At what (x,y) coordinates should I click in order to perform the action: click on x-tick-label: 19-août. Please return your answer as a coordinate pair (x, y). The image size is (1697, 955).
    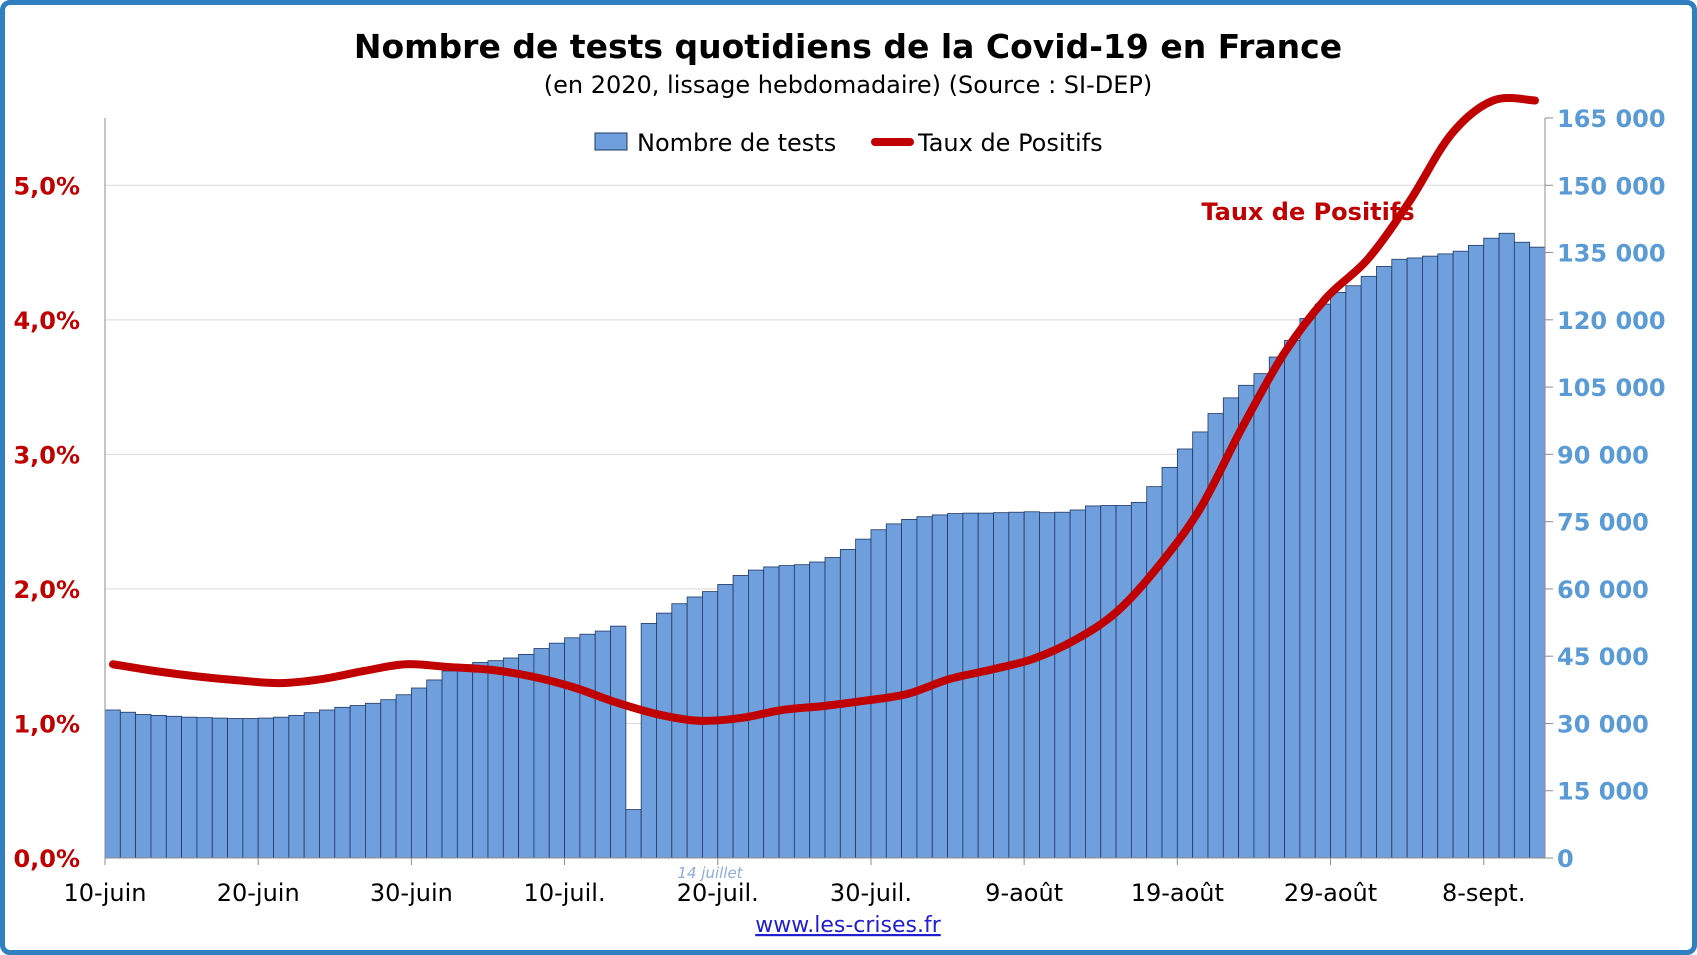
    Looking at the image, I should click on (1177, 893).